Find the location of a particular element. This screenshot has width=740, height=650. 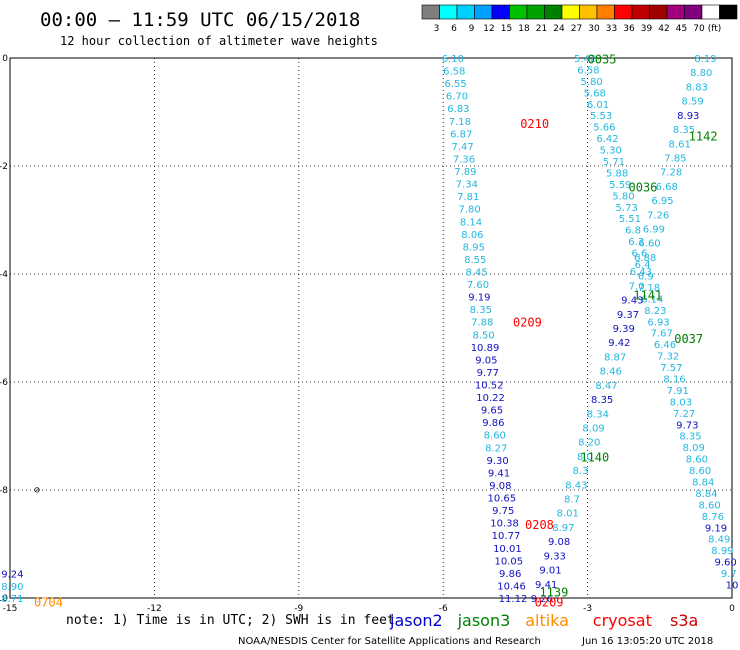

legend-item-s3a: s3a is located at coordinates (684, 620).